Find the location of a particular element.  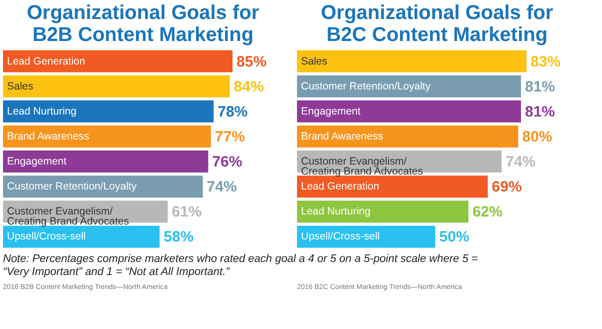

data-label: 58% is located at coordinates (179, 237).